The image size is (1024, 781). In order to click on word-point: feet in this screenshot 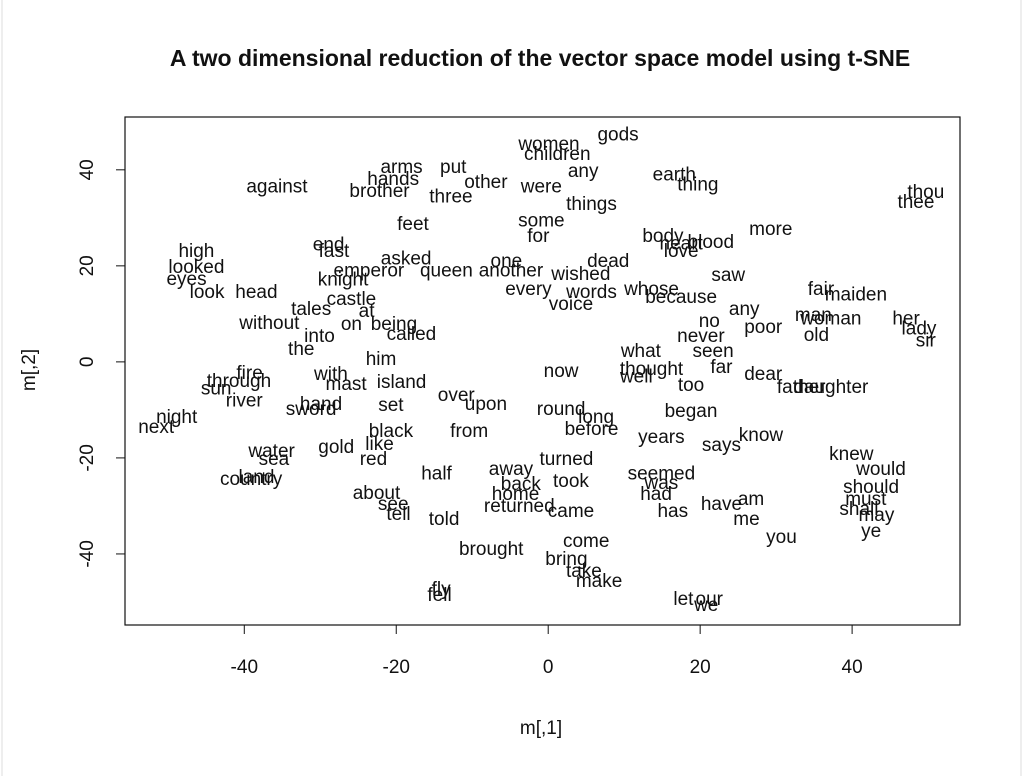, I will do `click(413, 224)`.